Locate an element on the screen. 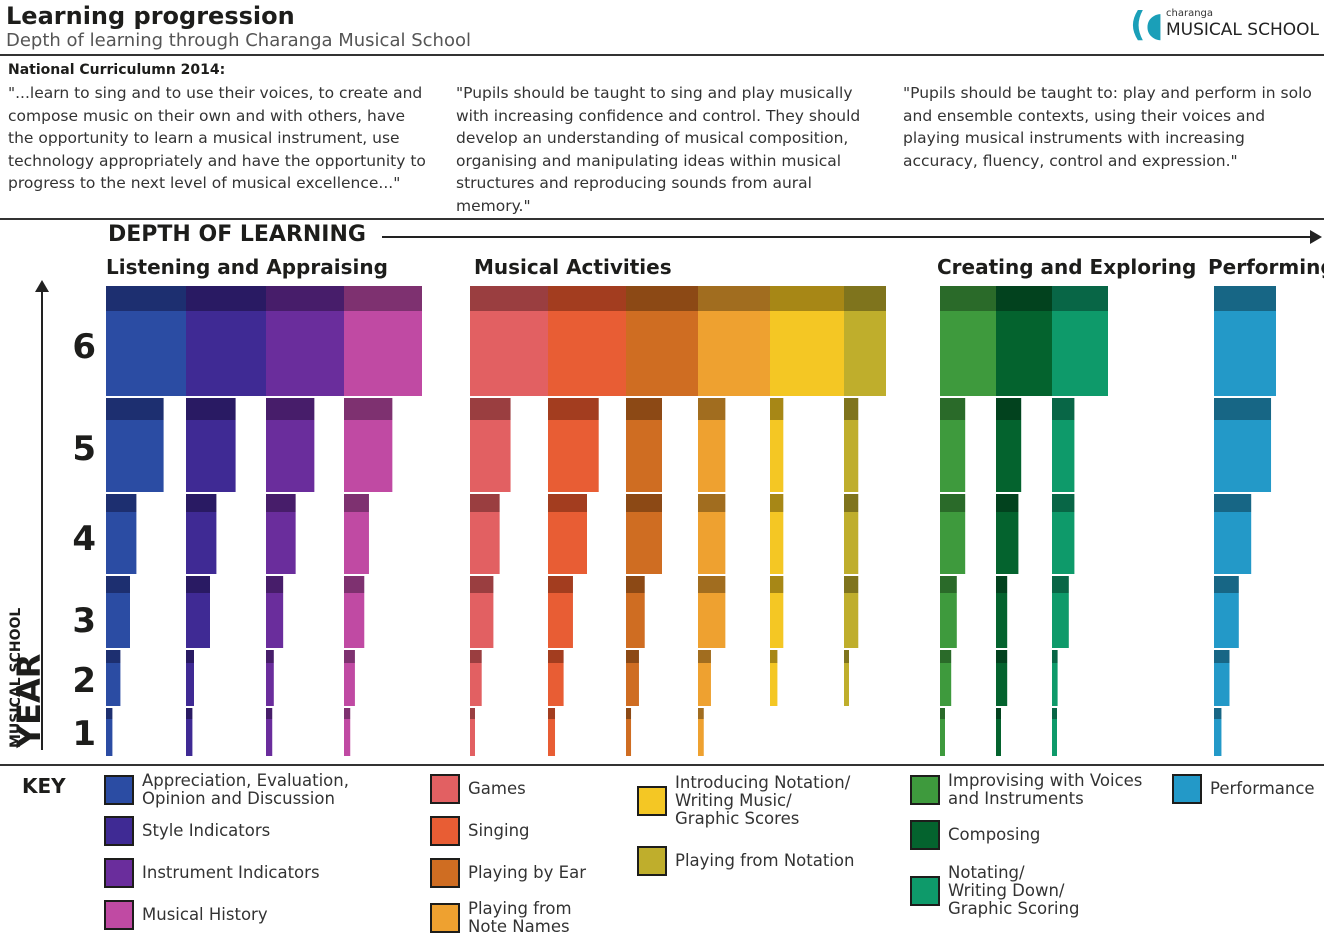  legend-item: Singing is located at coordinates (480, 831).